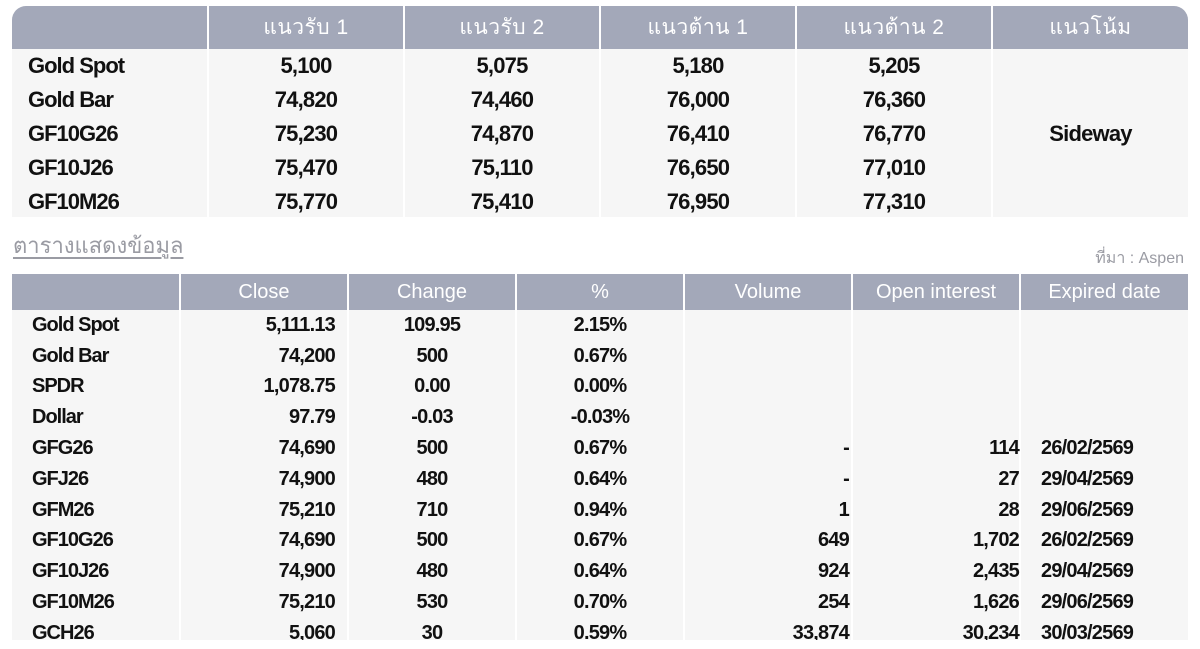 The height and width of the screenshot is (649, 1200). I want to click on percent-value: 0.70%, so click(599, 602).